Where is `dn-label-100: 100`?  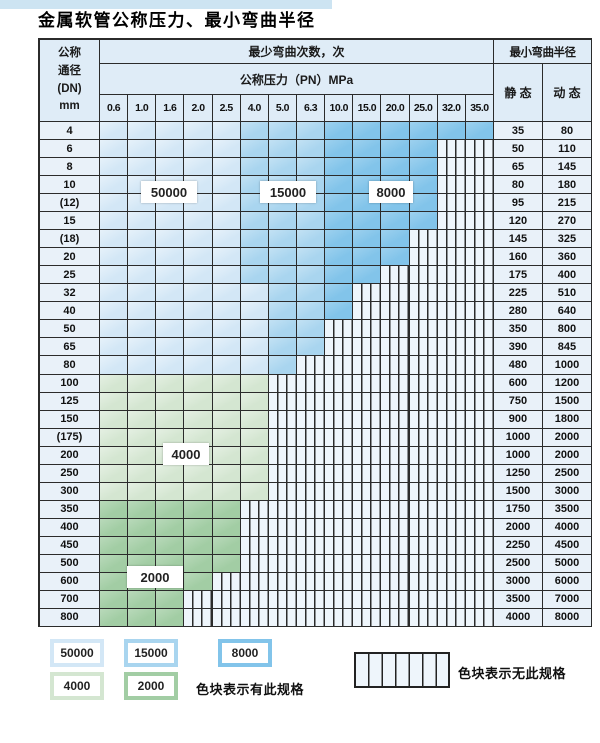 dn-label-100: 100 is located at coordinates (70, 383).